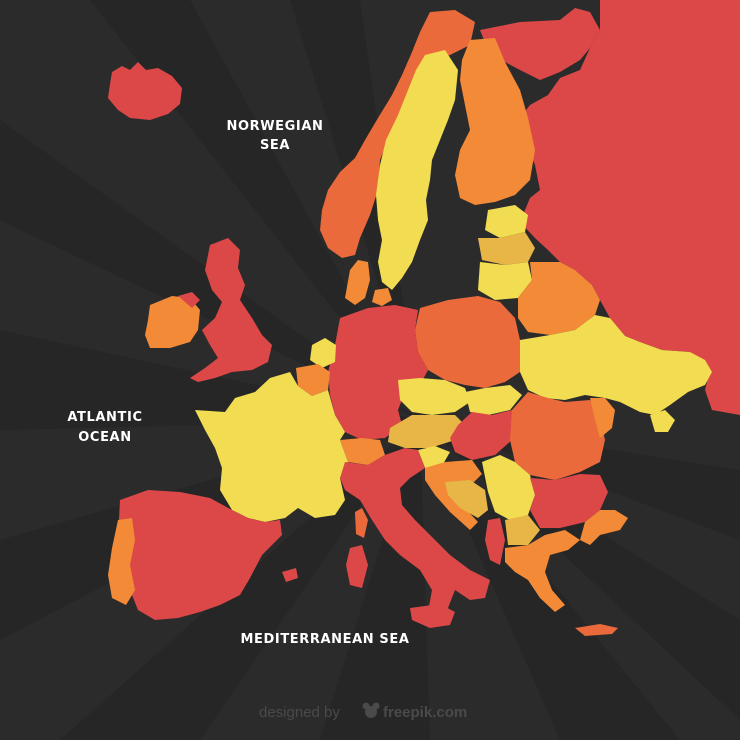 This screenshot has height=740, width=740. Describe the element at coordinates (426, 431) in the screenshot. I see `country-austria` at that location.